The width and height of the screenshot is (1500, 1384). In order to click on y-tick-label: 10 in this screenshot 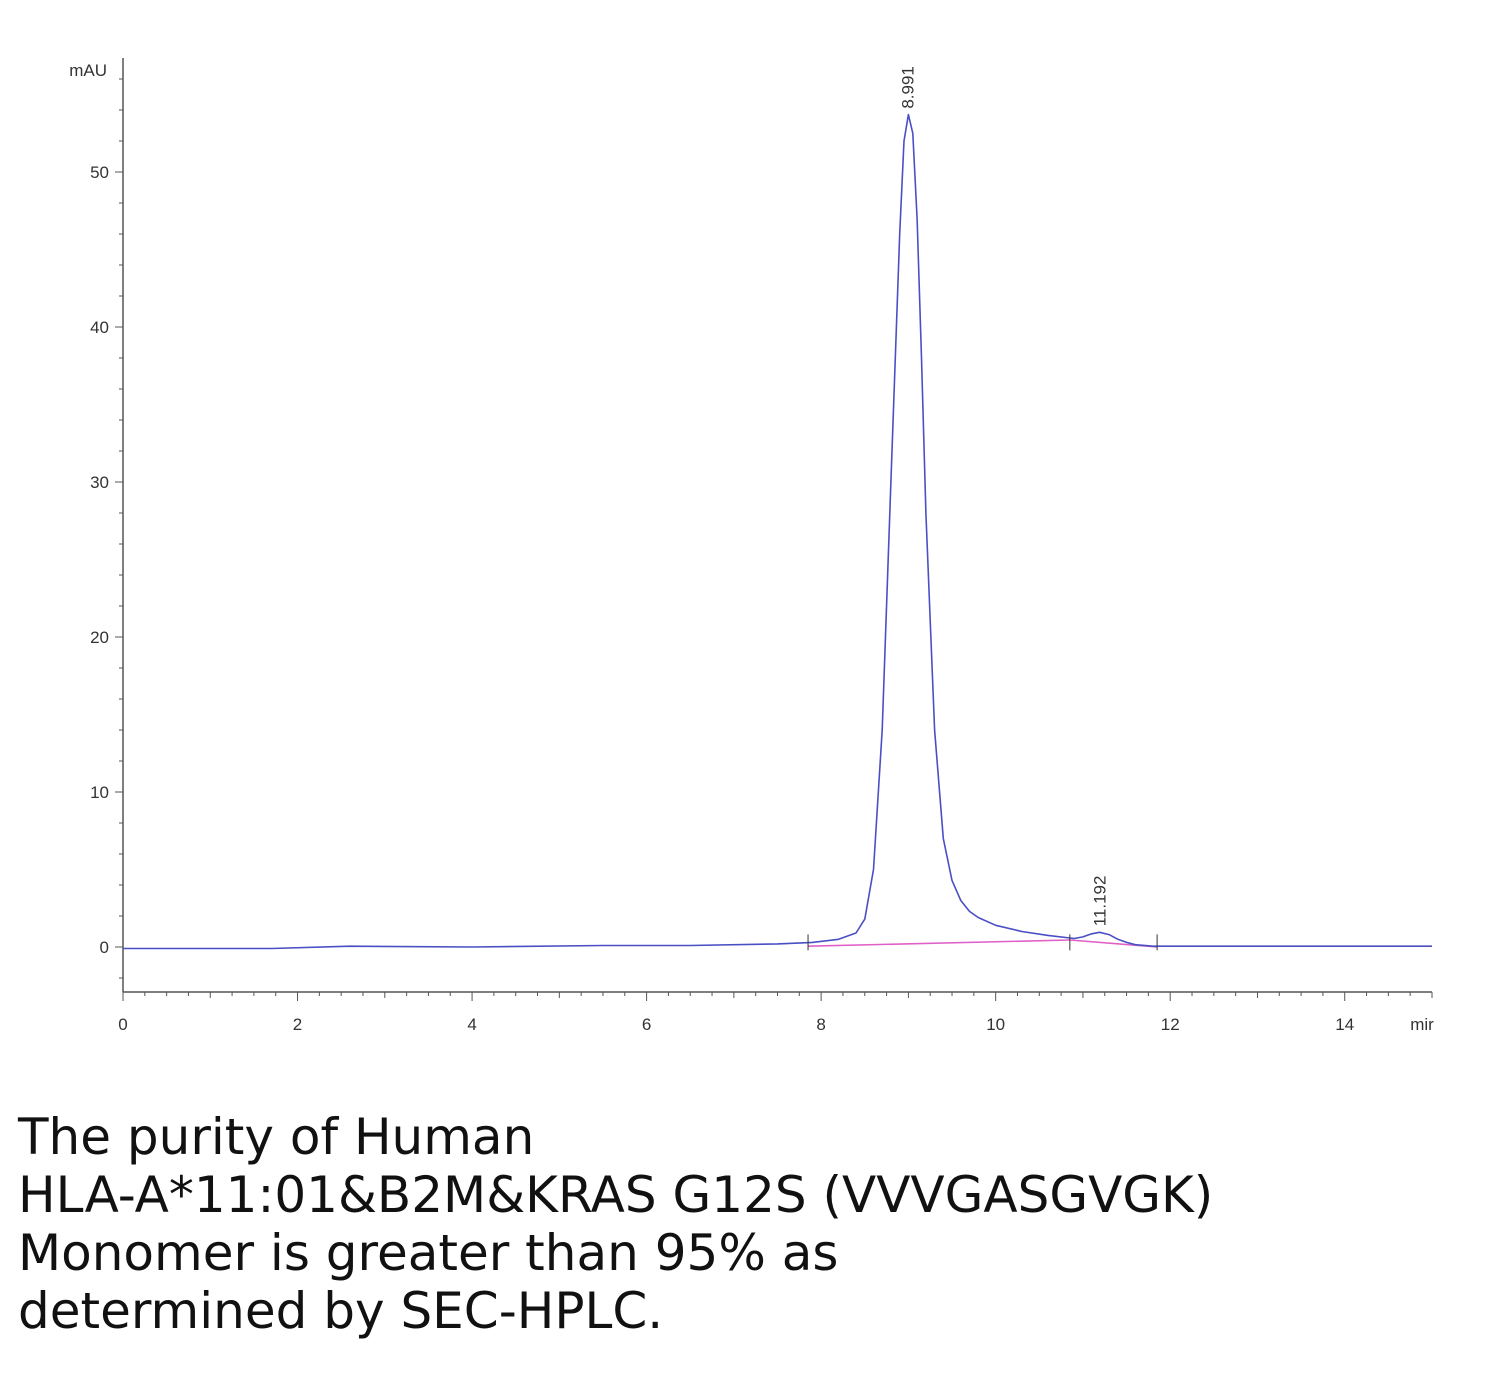, I will do `click(99, 792)`.